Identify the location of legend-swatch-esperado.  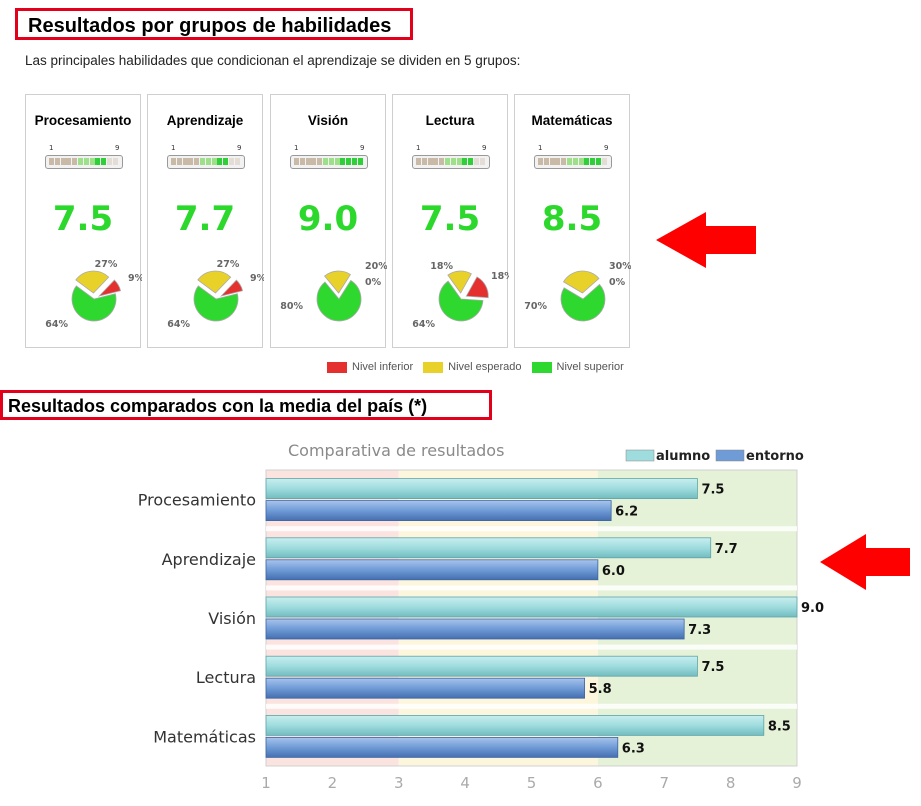
(433, 367).